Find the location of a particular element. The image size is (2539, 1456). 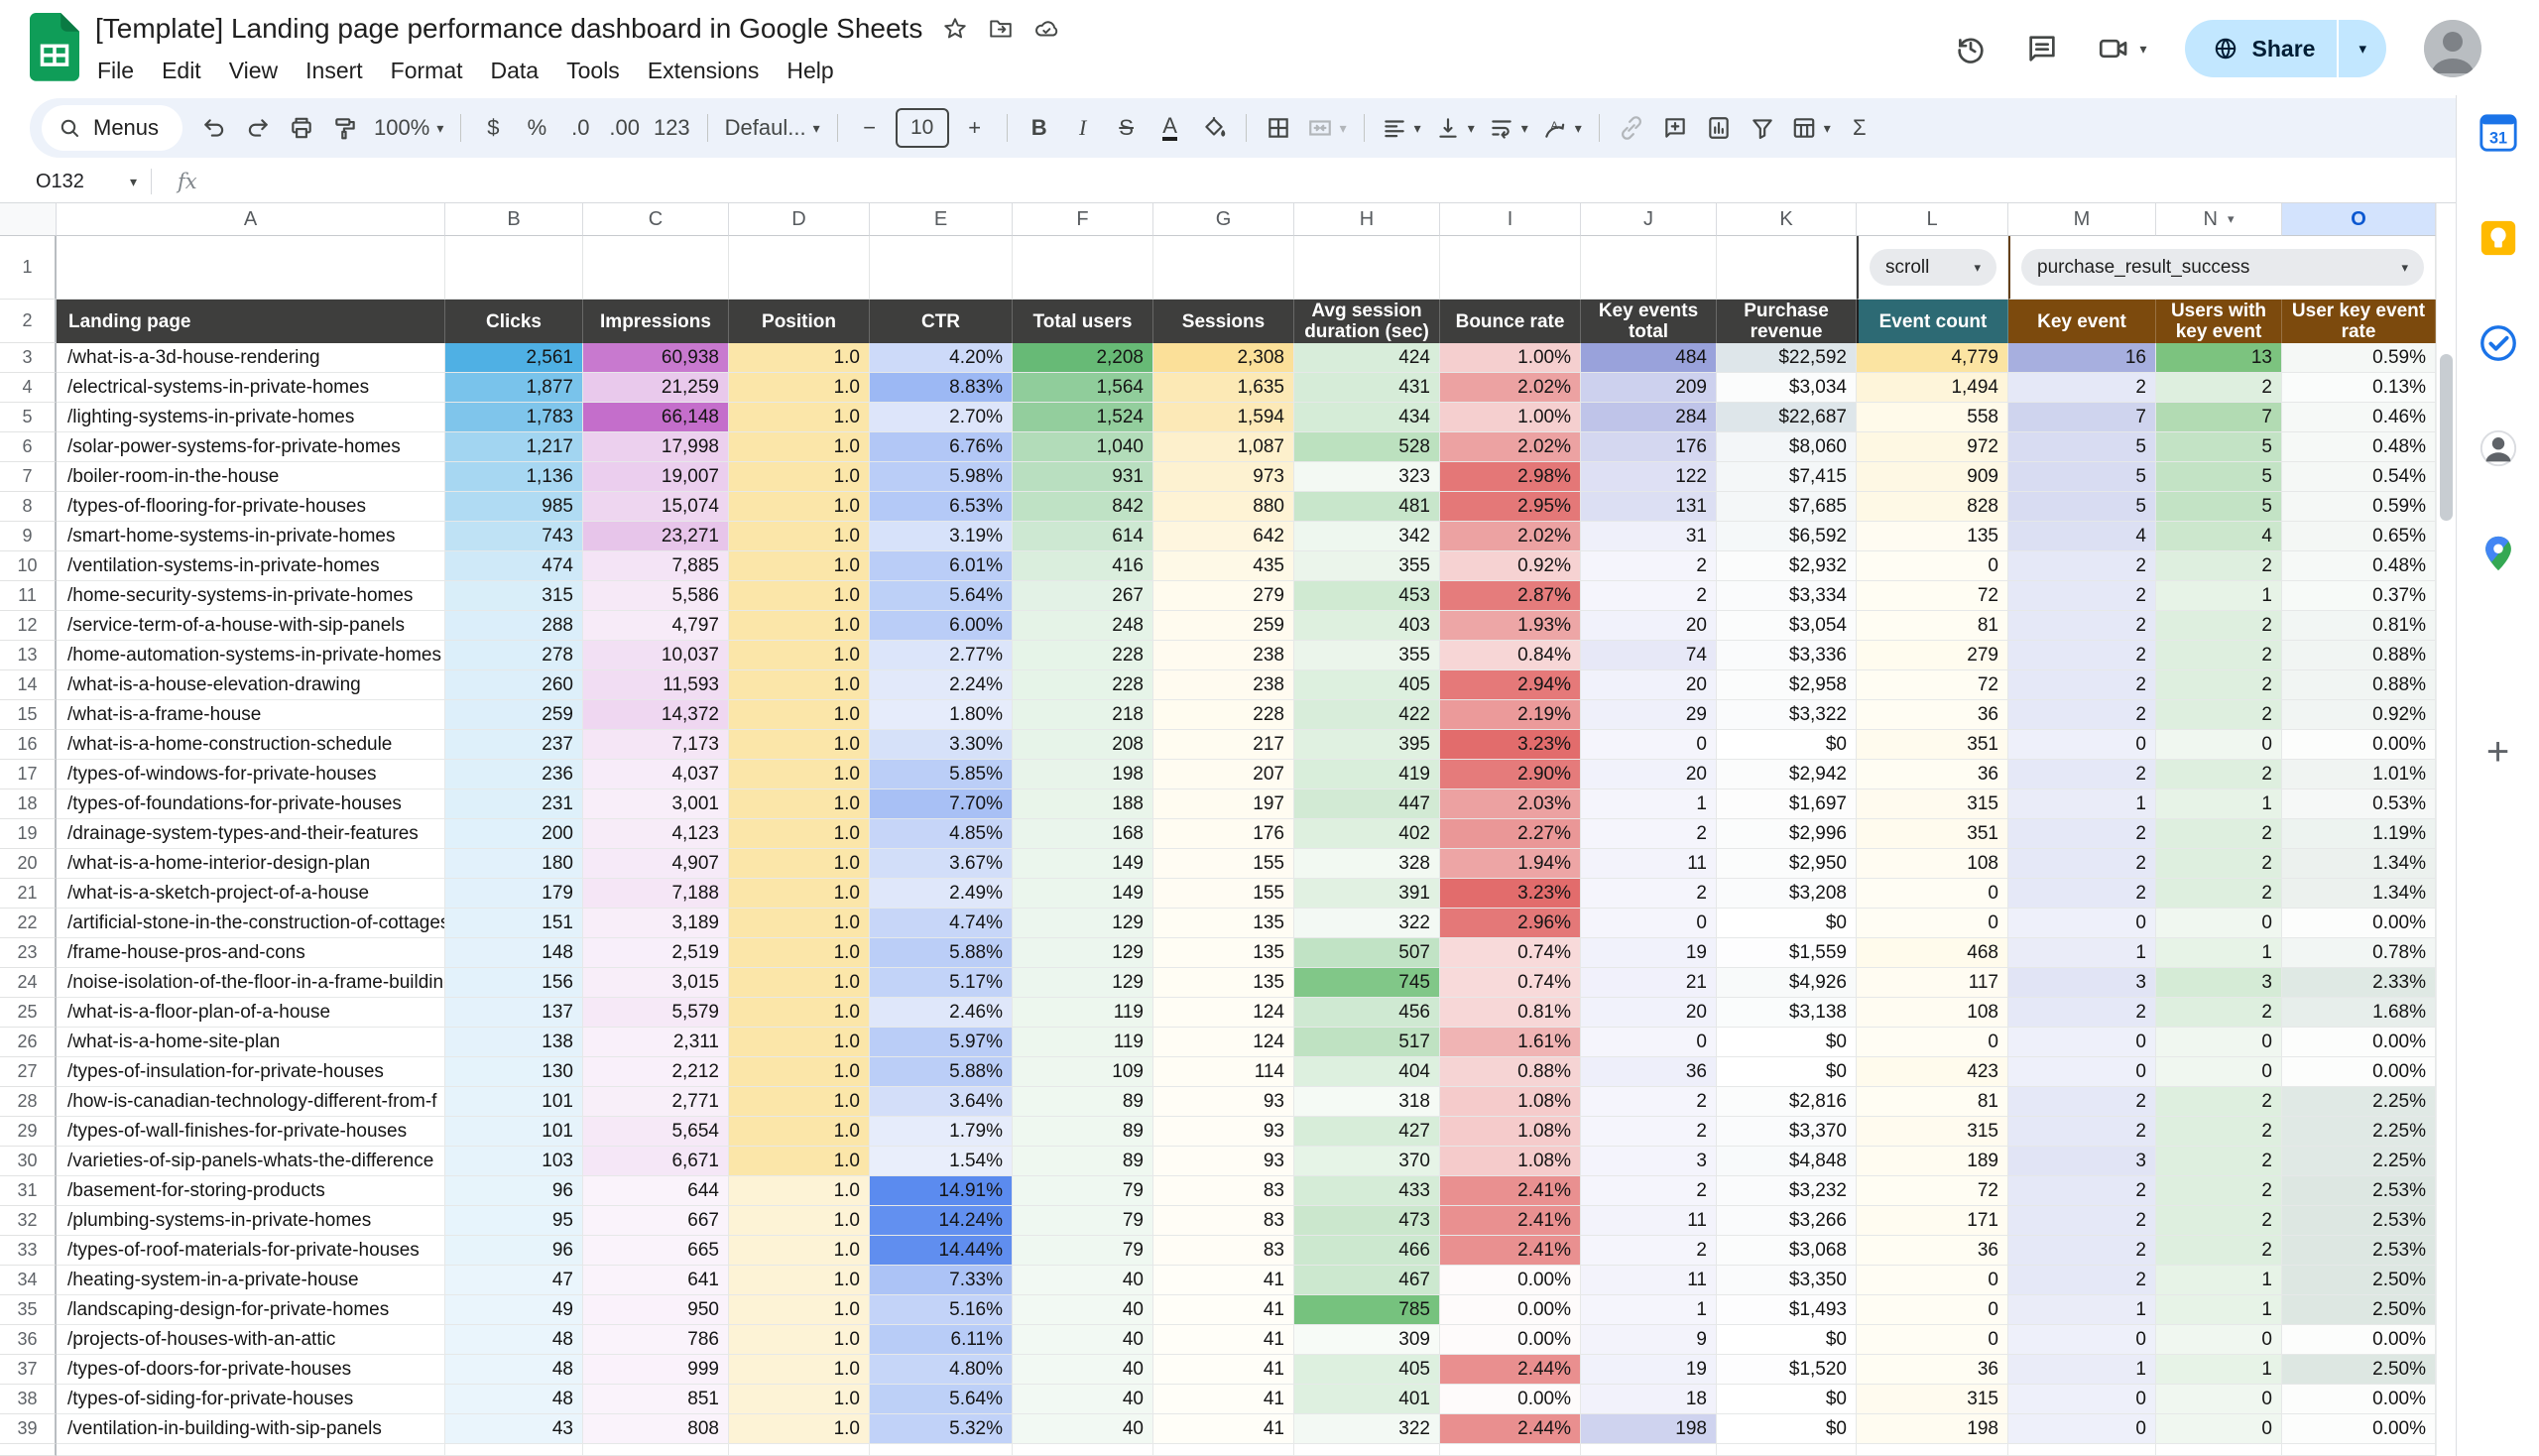

cell-B38: 48 is located at coordinates (514, 1399).